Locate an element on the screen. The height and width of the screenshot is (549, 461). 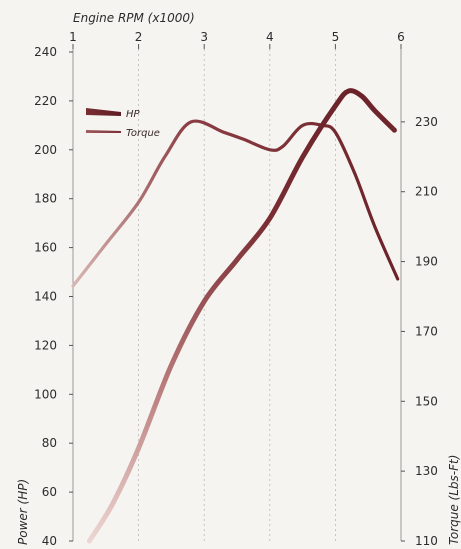
x-tick-label: 3 is located at coordinates (204, 37).